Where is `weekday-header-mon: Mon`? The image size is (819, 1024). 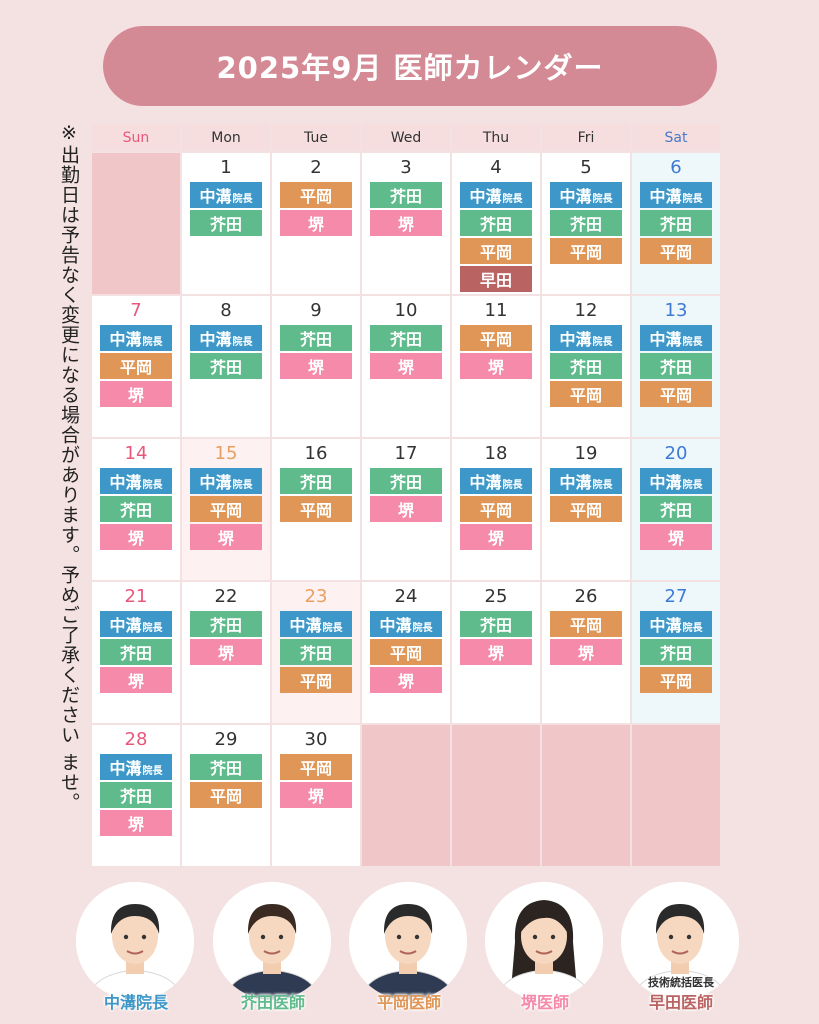 weekday-header-mon: Mon is located at coordinates (226, 137).